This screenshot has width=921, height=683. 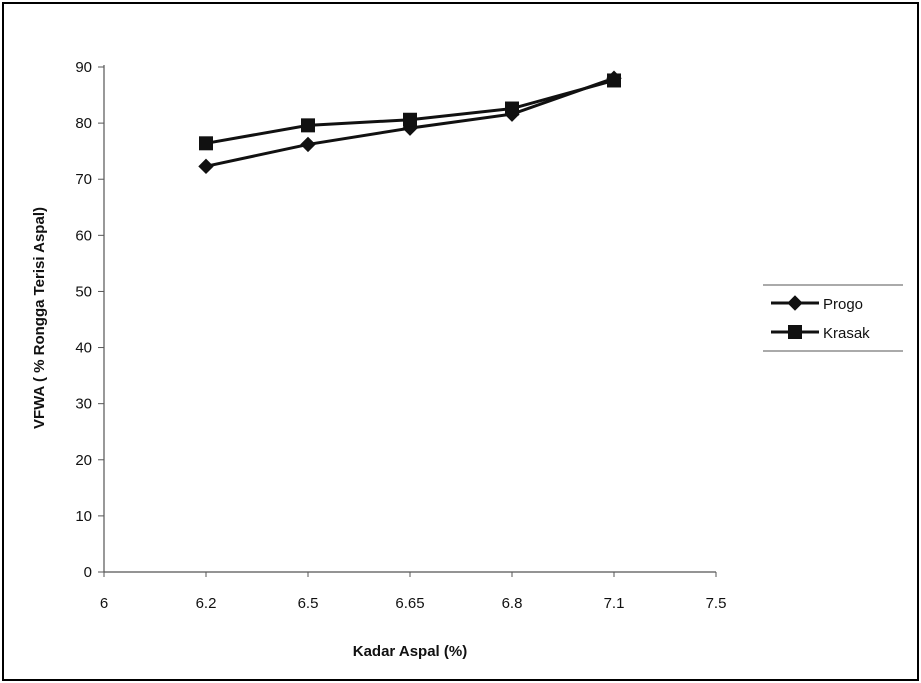 What do you see at coordinates (83, 404) in the screenshot?
I see `y-tick-label: 30` at bounding box center [83, 404].